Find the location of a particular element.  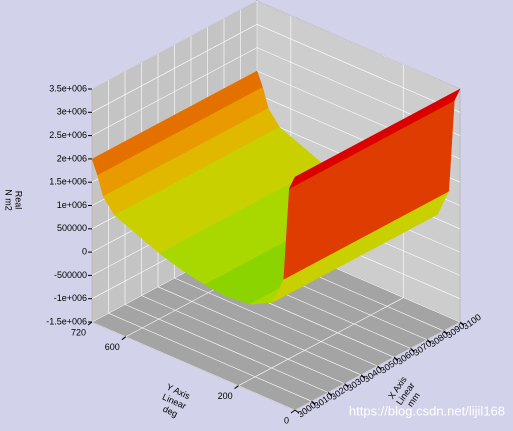

y-tick-label: 600 is located at coordinates (112, 347).